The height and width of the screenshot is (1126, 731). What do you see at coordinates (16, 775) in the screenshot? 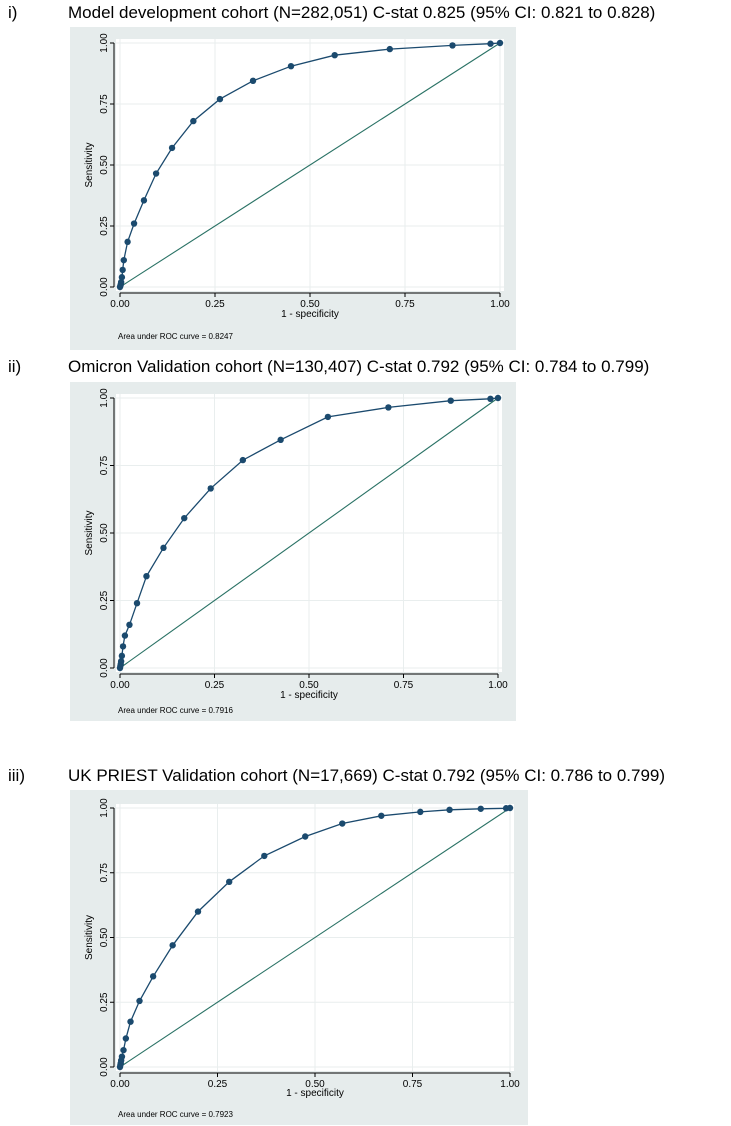
I see `panel-label: iii)` at bounding box center [16, 775].